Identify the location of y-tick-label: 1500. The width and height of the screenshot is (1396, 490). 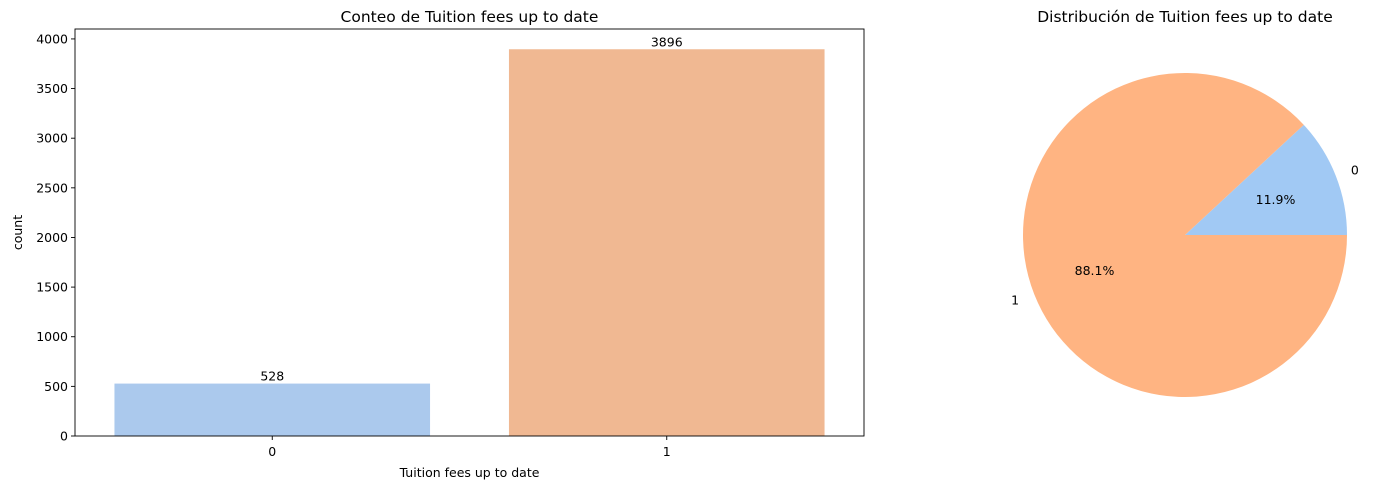
(52, 287).